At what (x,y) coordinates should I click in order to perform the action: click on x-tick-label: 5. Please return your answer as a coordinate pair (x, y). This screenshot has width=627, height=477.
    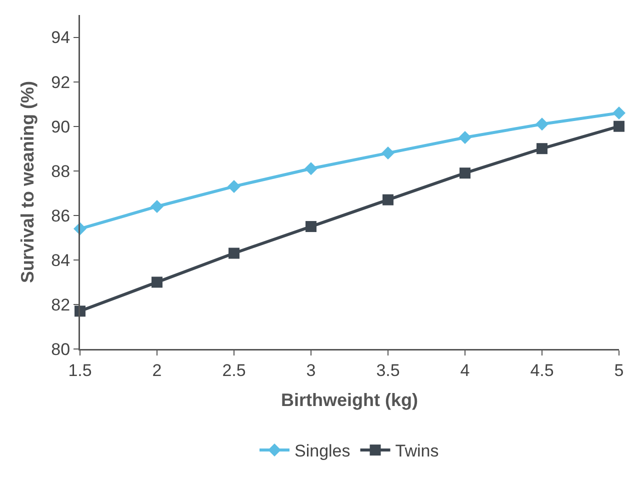
    Looking at the image, I should click on (619, 370).